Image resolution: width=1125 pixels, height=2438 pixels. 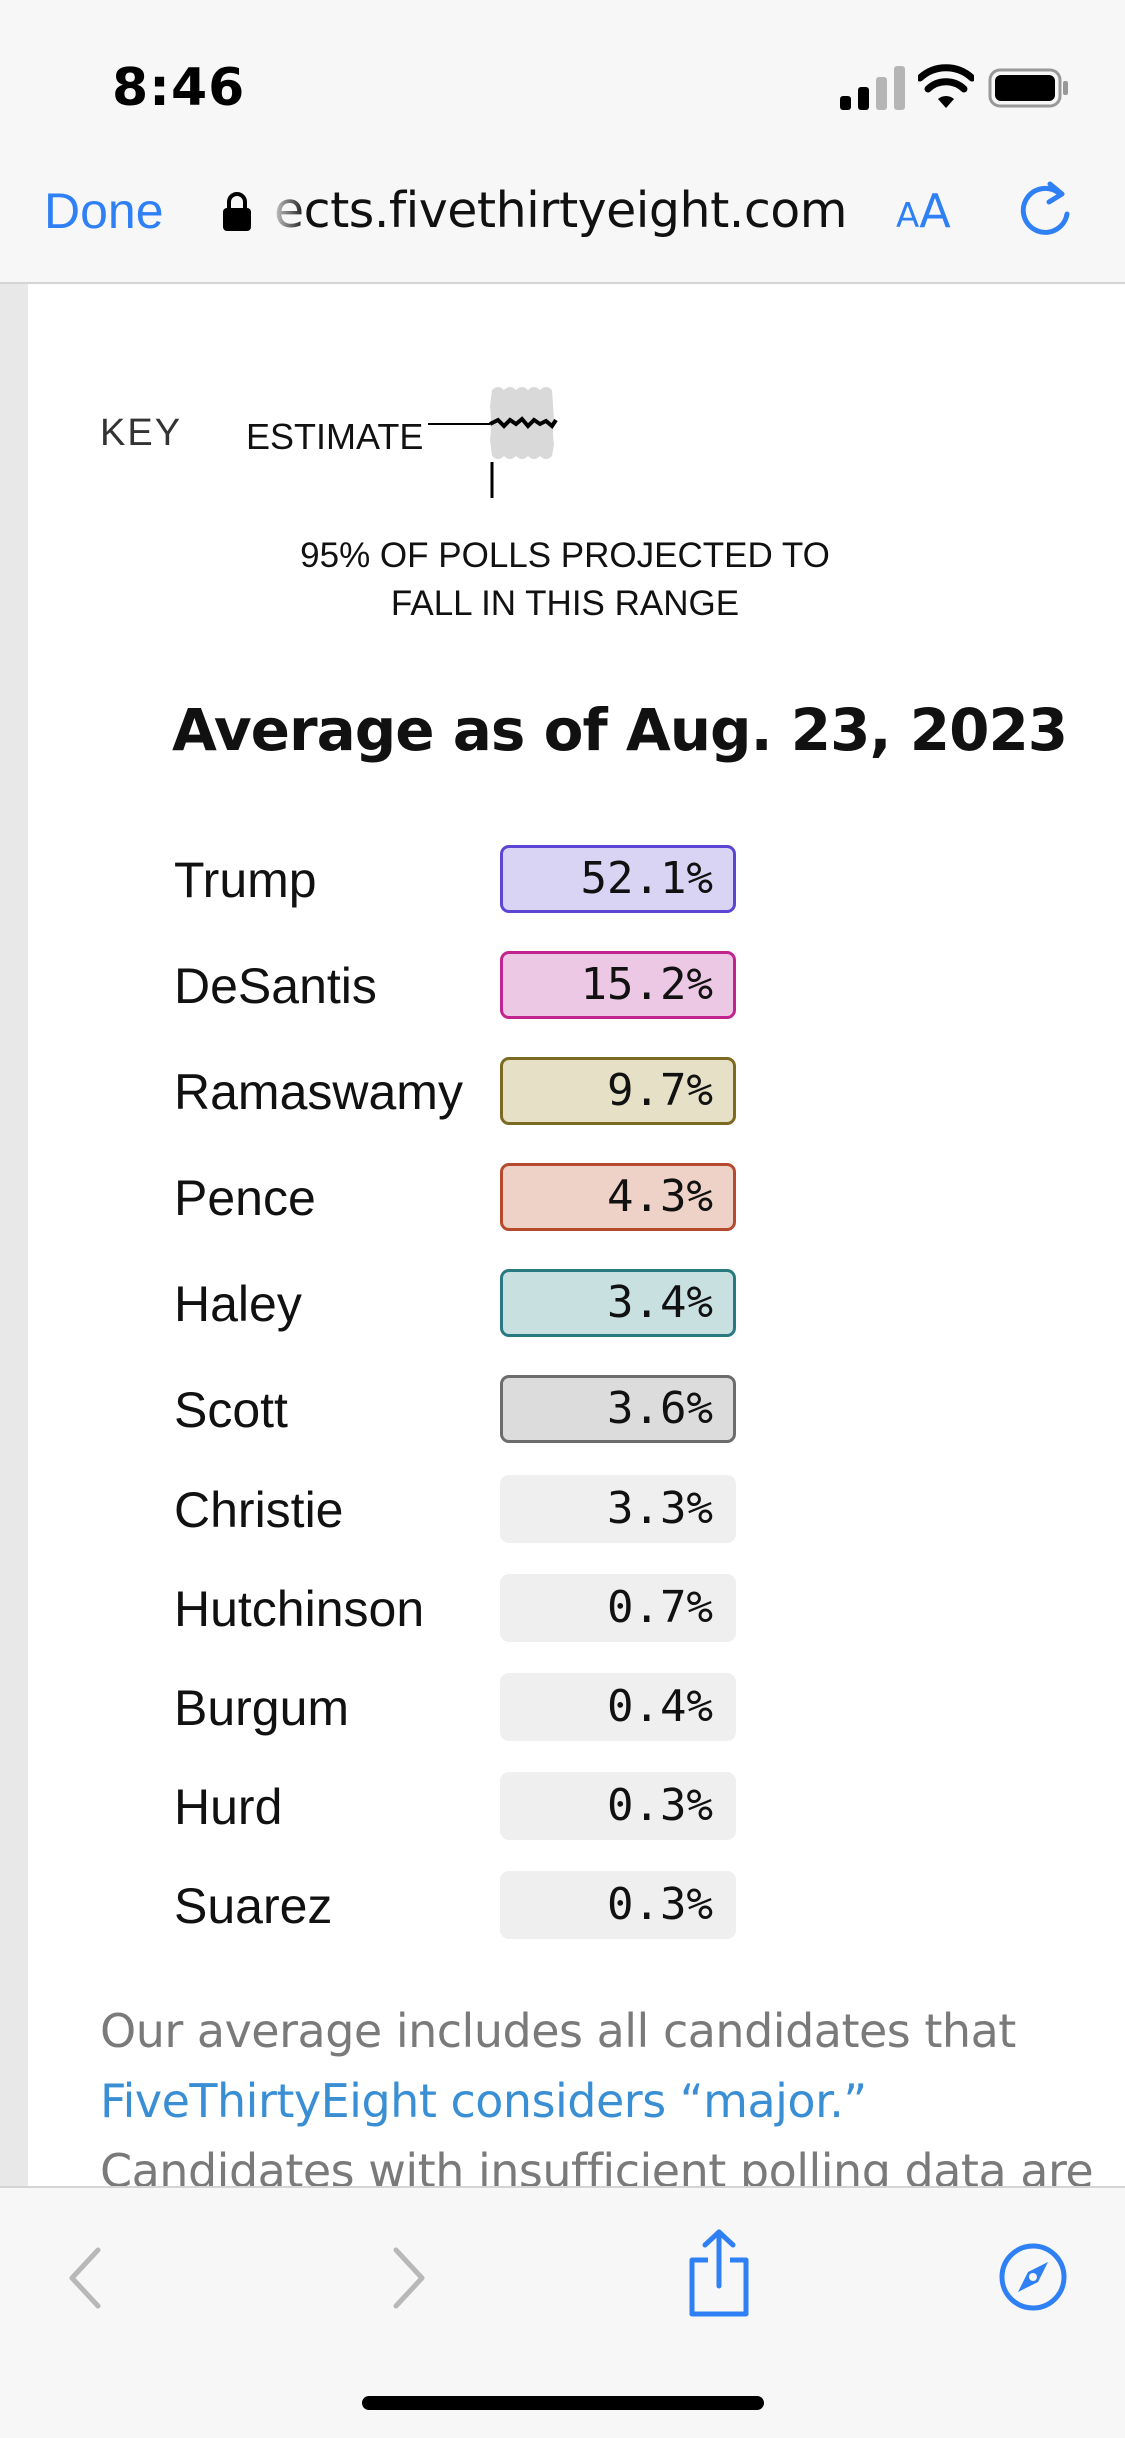 What do you see at coordinates (335, 436) in the screenshot?
I see `estimate-label: ESTIMATE` at bounding box center [335, 436].